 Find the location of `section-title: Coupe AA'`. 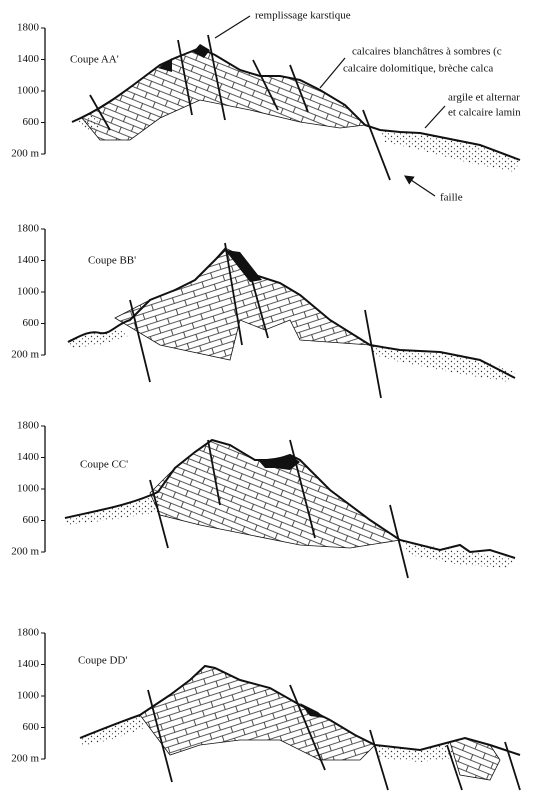

section-title: Coupe AA' is located at coordinates (94, 60).